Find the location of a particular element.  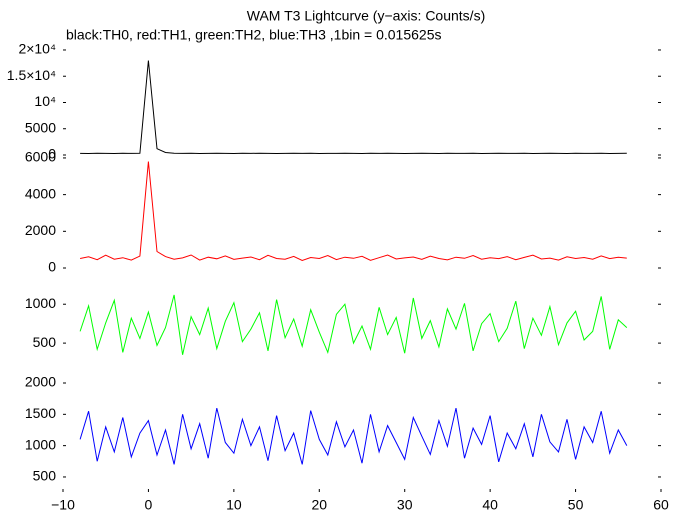

x-tick-label: 50 is located at coordinates (576, 505).